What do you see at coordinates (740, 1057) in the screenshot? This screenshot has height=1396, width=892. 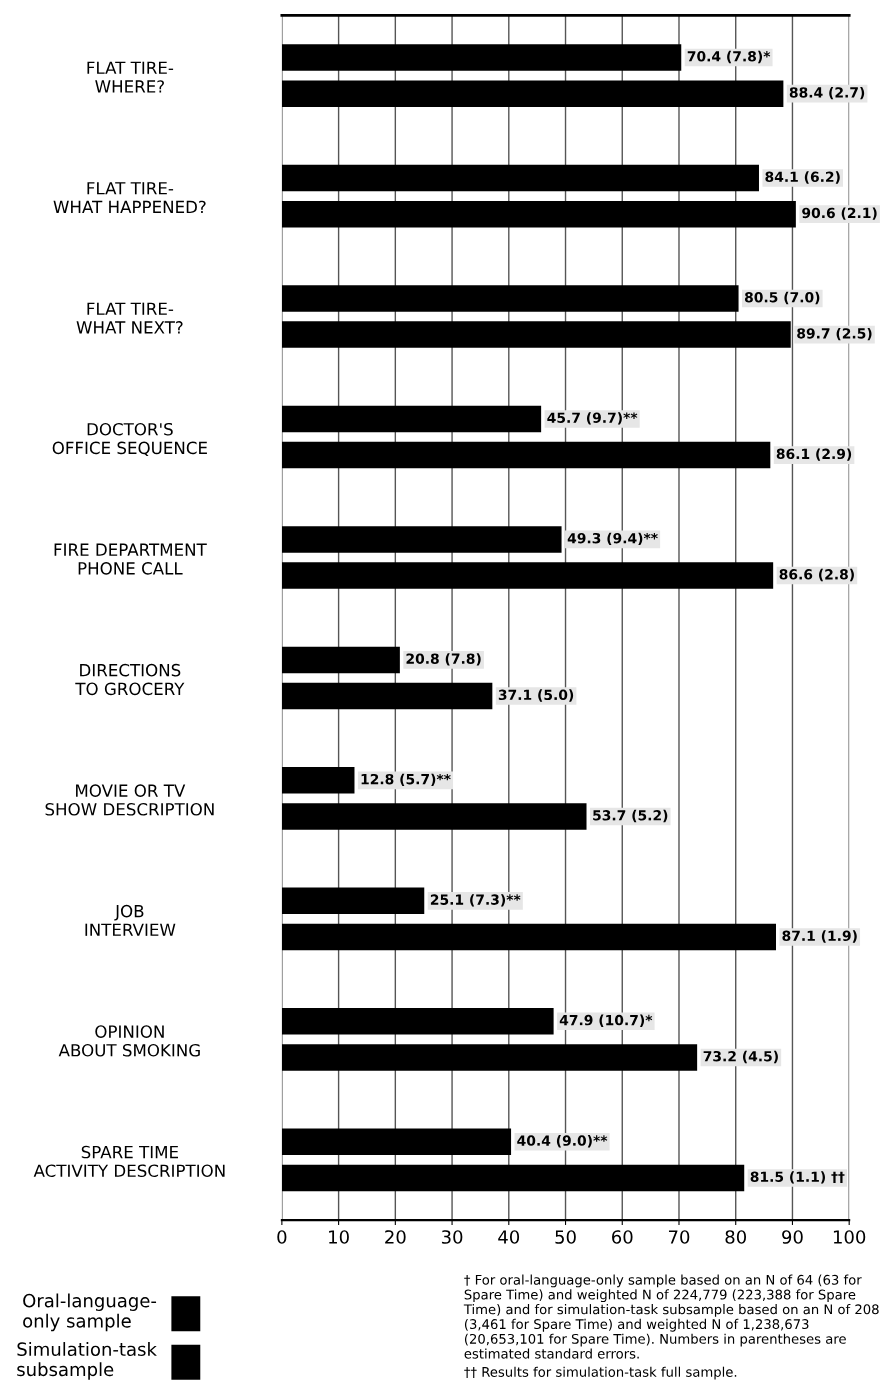 I see `data-label: 73.2 (4.5)` at bounding box center [740, 1057].